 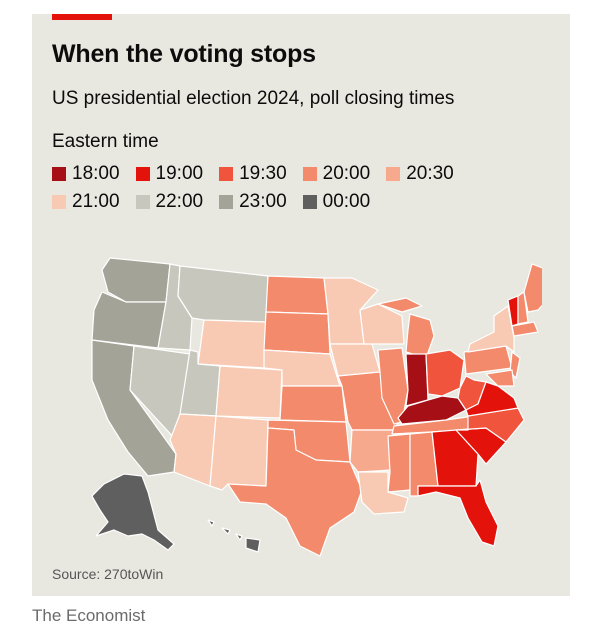 I want to click on legend-item: 22:00, so click(x=169, y=202).